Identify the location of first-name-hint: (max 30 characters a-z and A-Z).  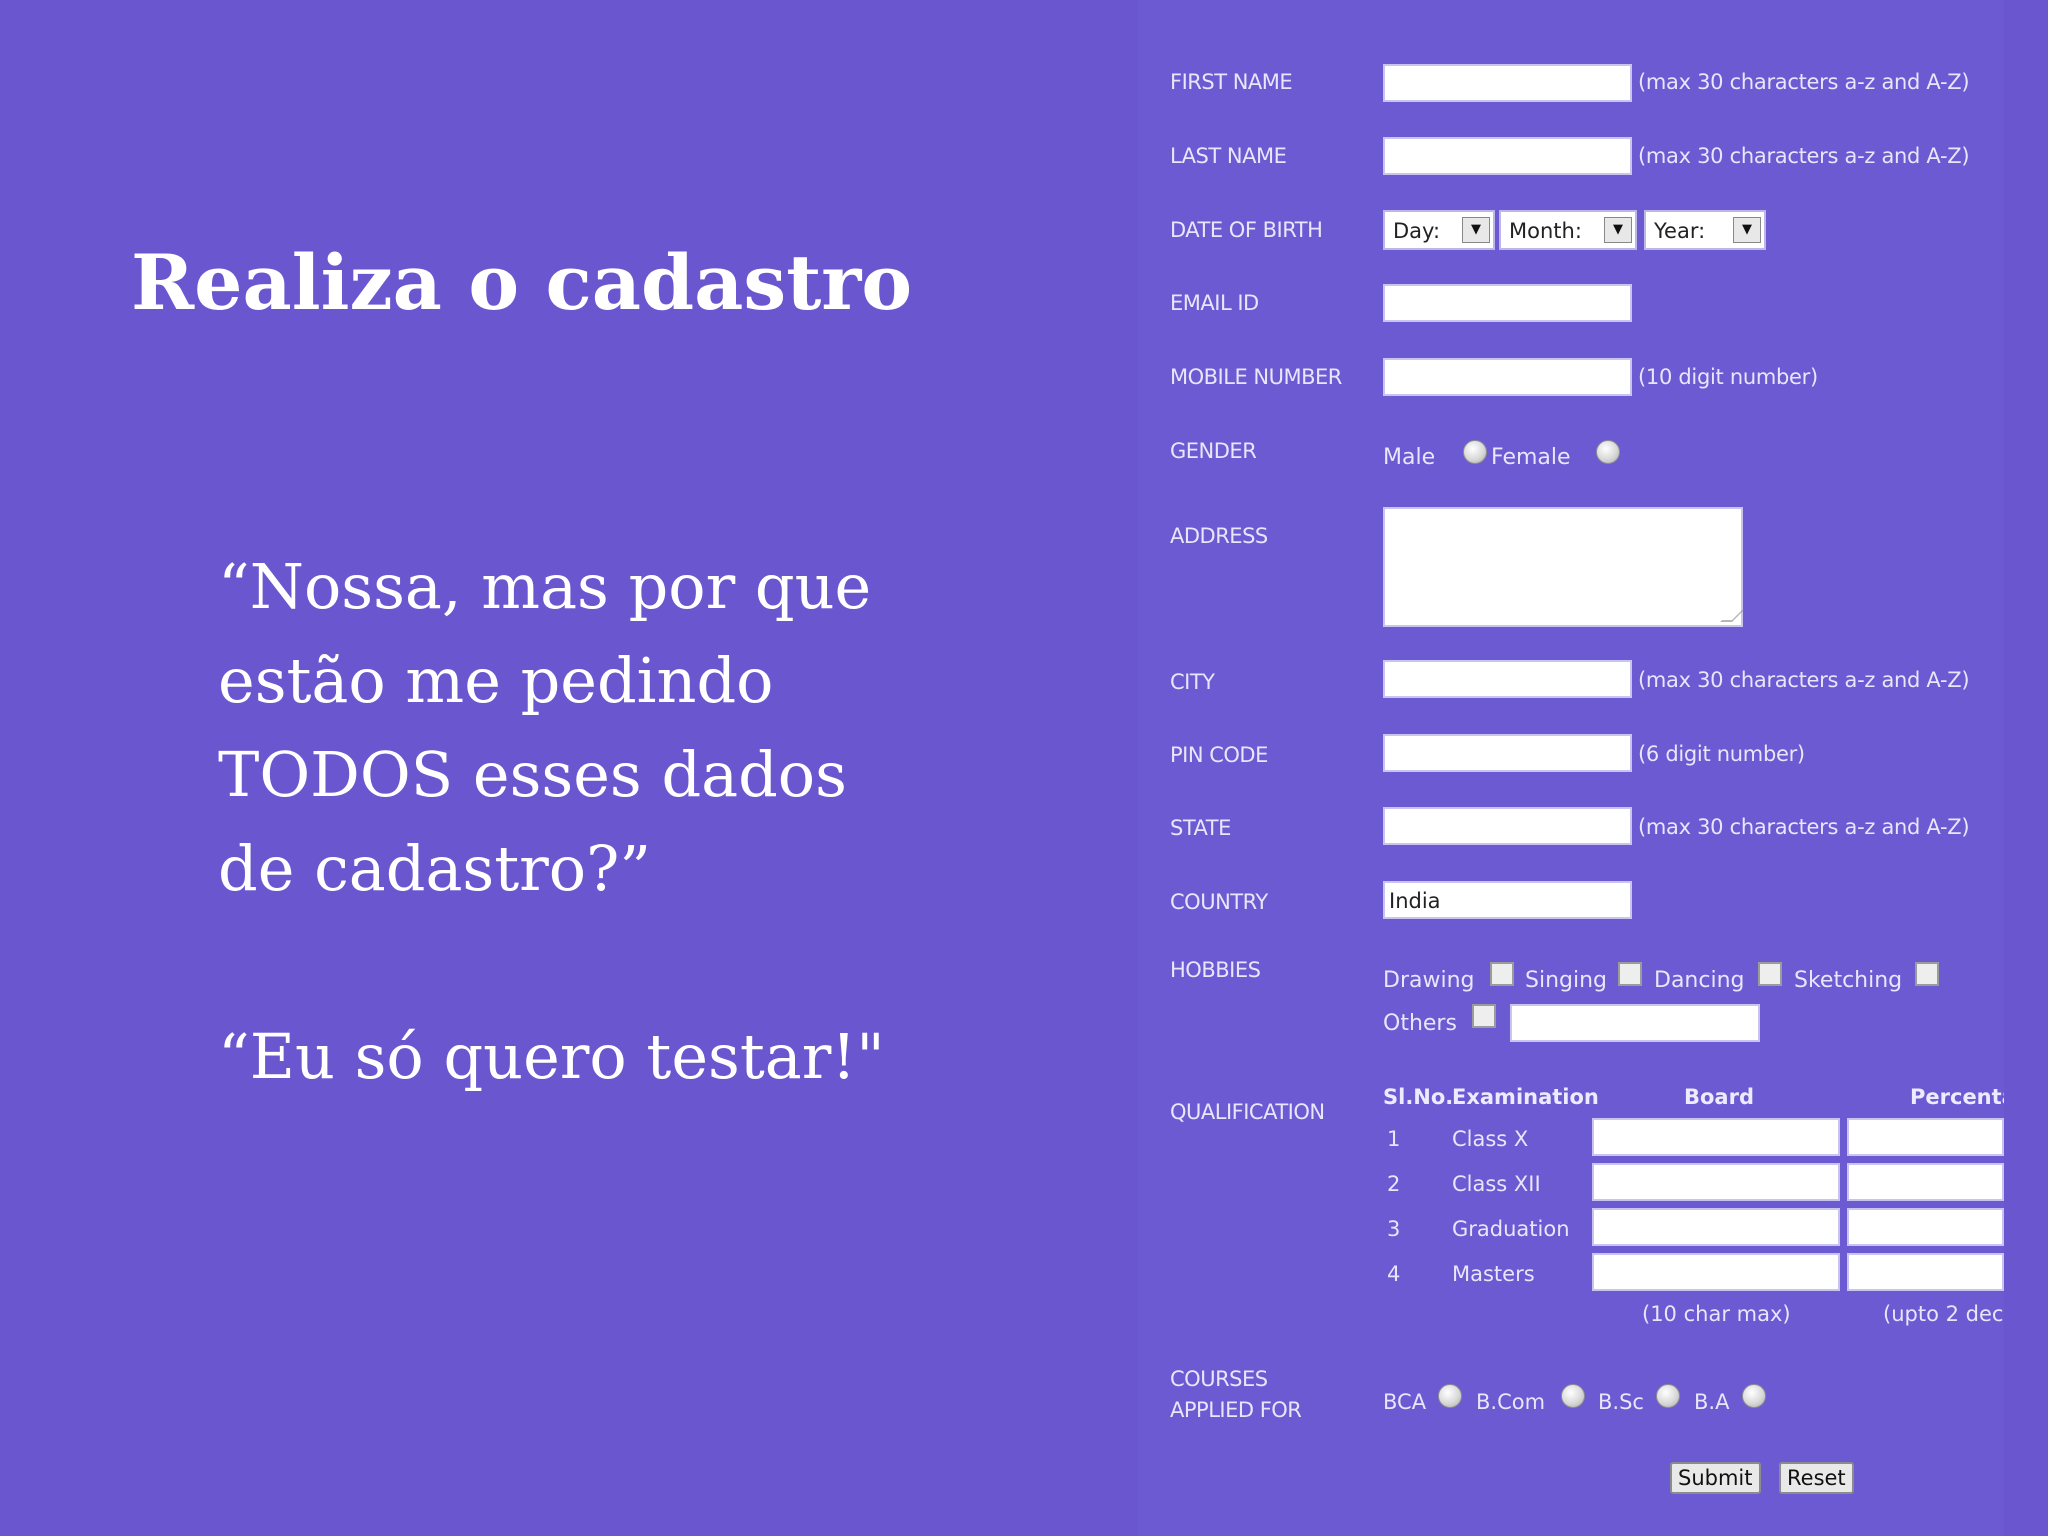
(1804, 82).